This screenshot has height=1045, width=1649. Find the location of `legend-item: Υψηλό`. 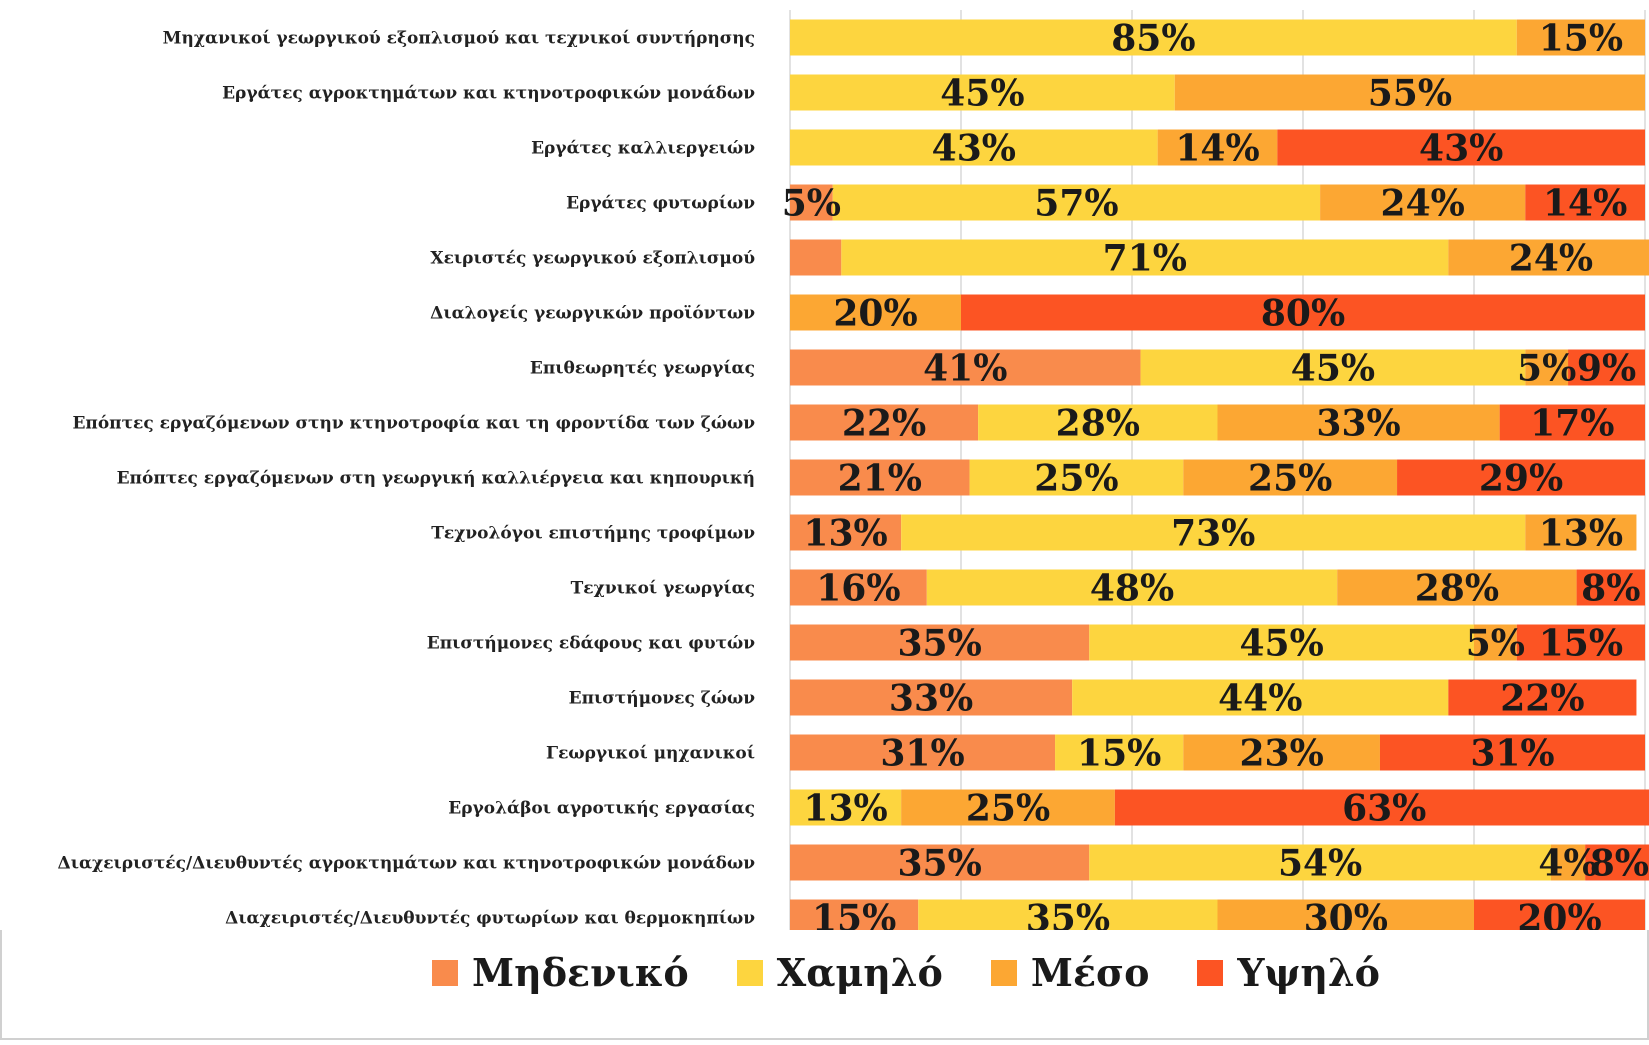

legend-item: Υψηλό is located at coordinates (1288, 972).